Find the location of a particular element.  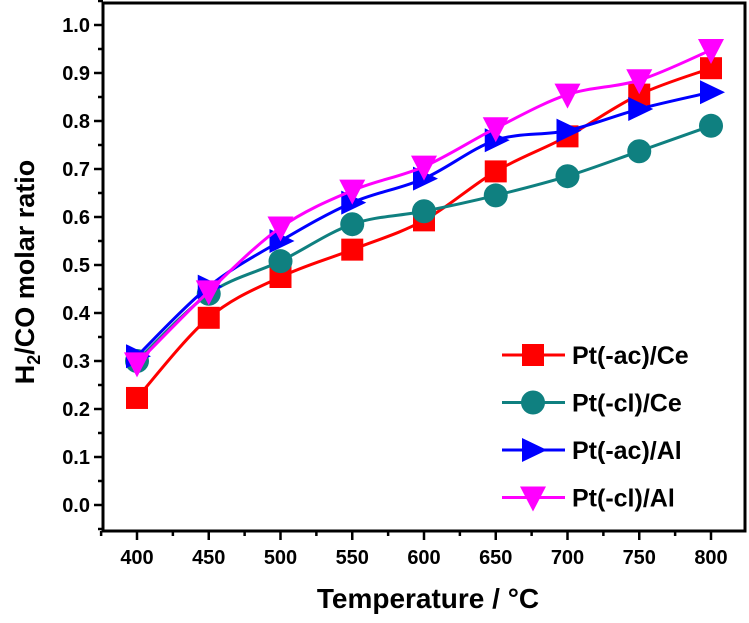

legend-item: Pt(-ac)/Ce is located at coordinates (595, 356).